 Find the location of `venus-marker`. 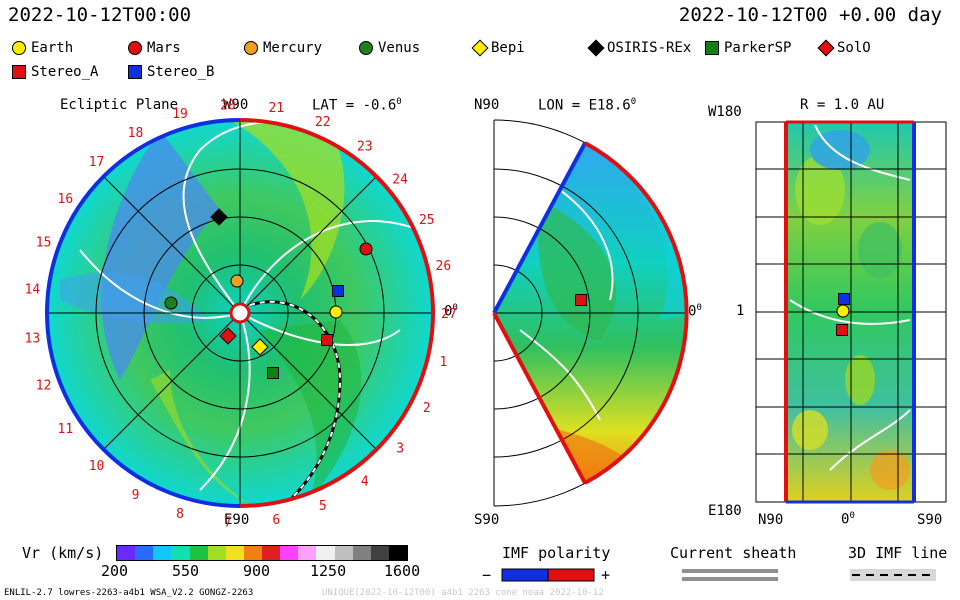

venus-marker is located at coordinates (171, 303).